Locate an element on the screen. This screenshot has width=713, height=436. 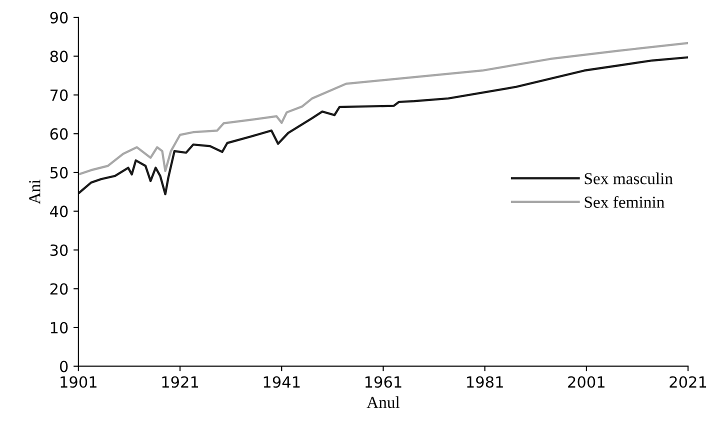
y-tick-label: 10 is located at coordinates (59, 328).